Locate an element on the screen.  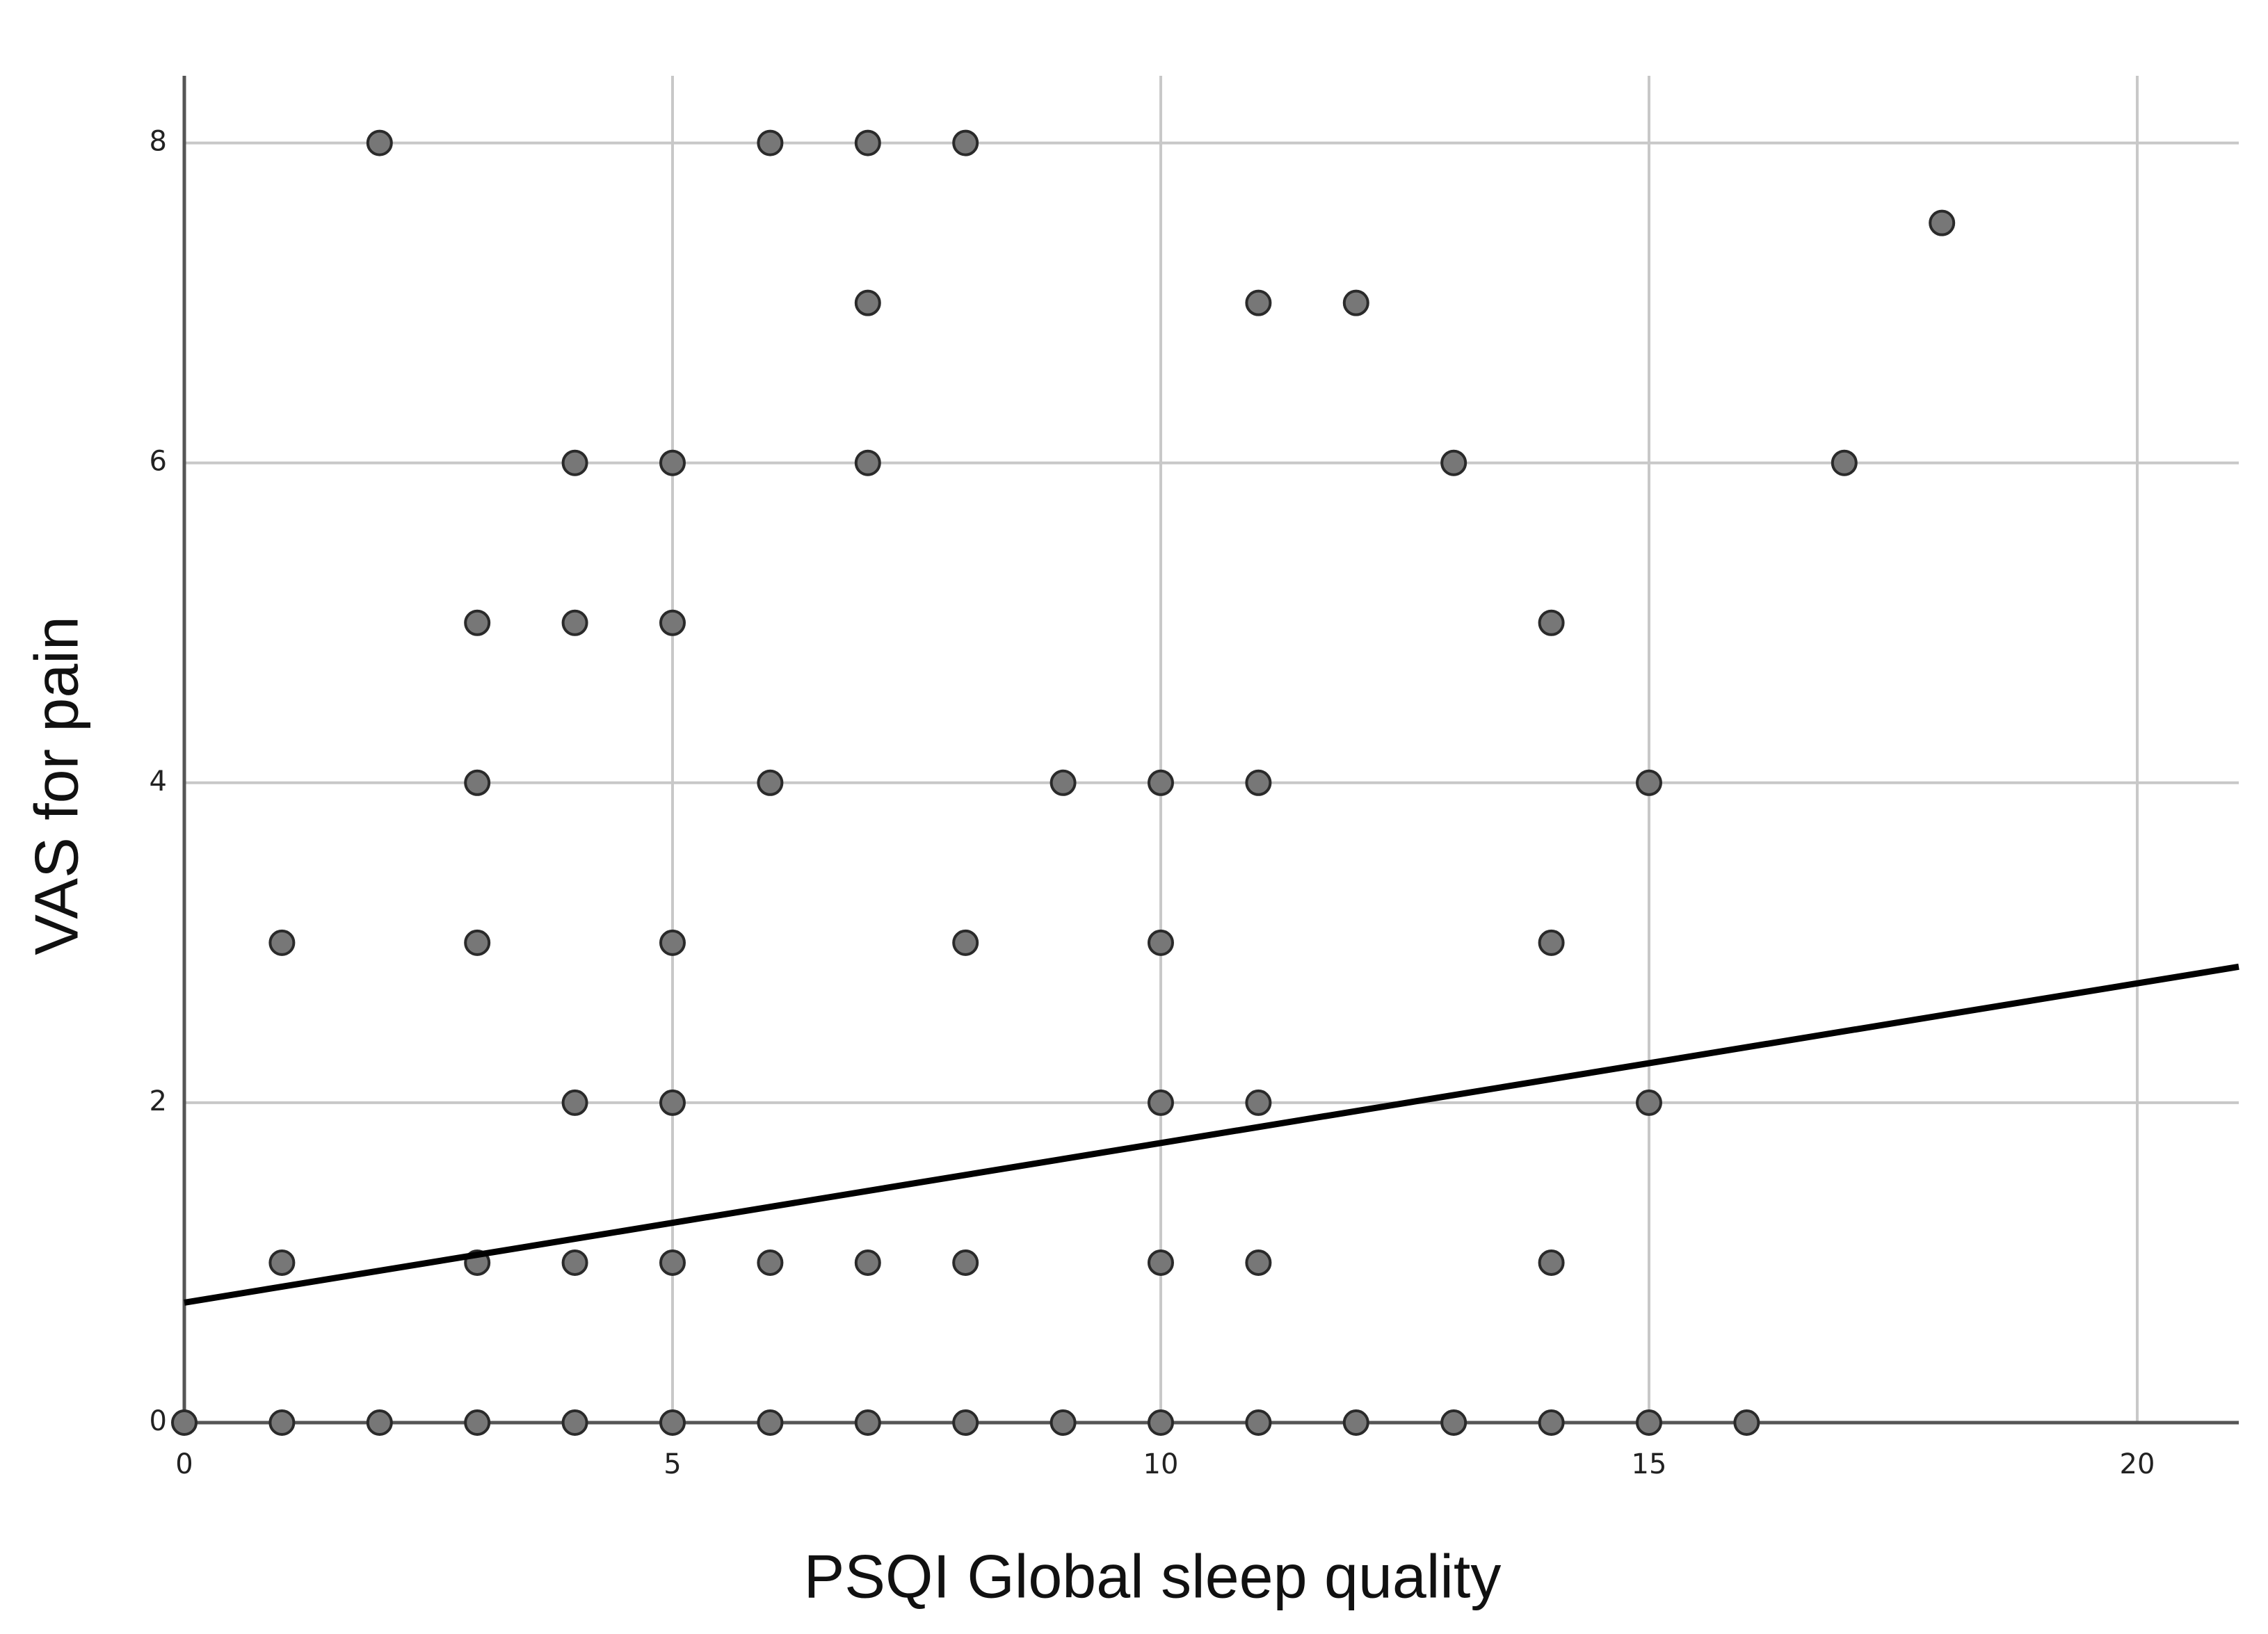
x-tick-label: 0 is located at coordinates (184, 1464).